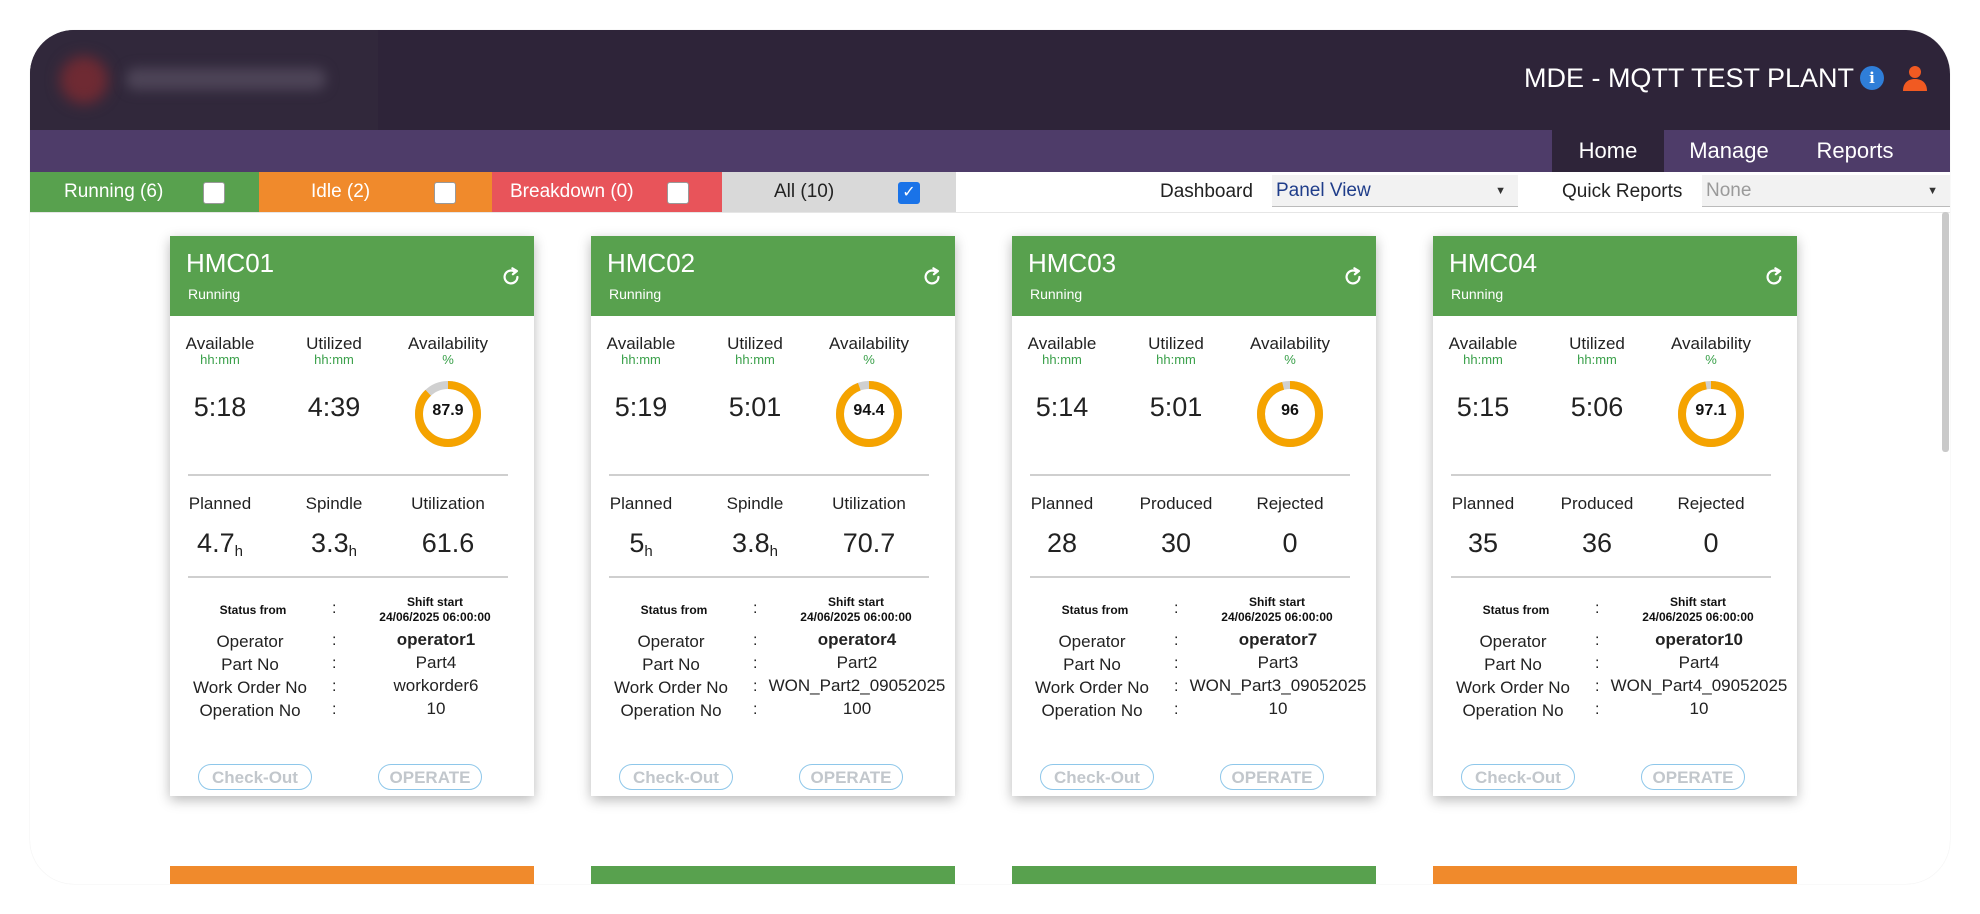 This screenshot has width=1980, height=914. Describe the element at coordinates (1278, 685) in the screenshot. I see `work-order-value: WON_Part3_09052025` at that location.